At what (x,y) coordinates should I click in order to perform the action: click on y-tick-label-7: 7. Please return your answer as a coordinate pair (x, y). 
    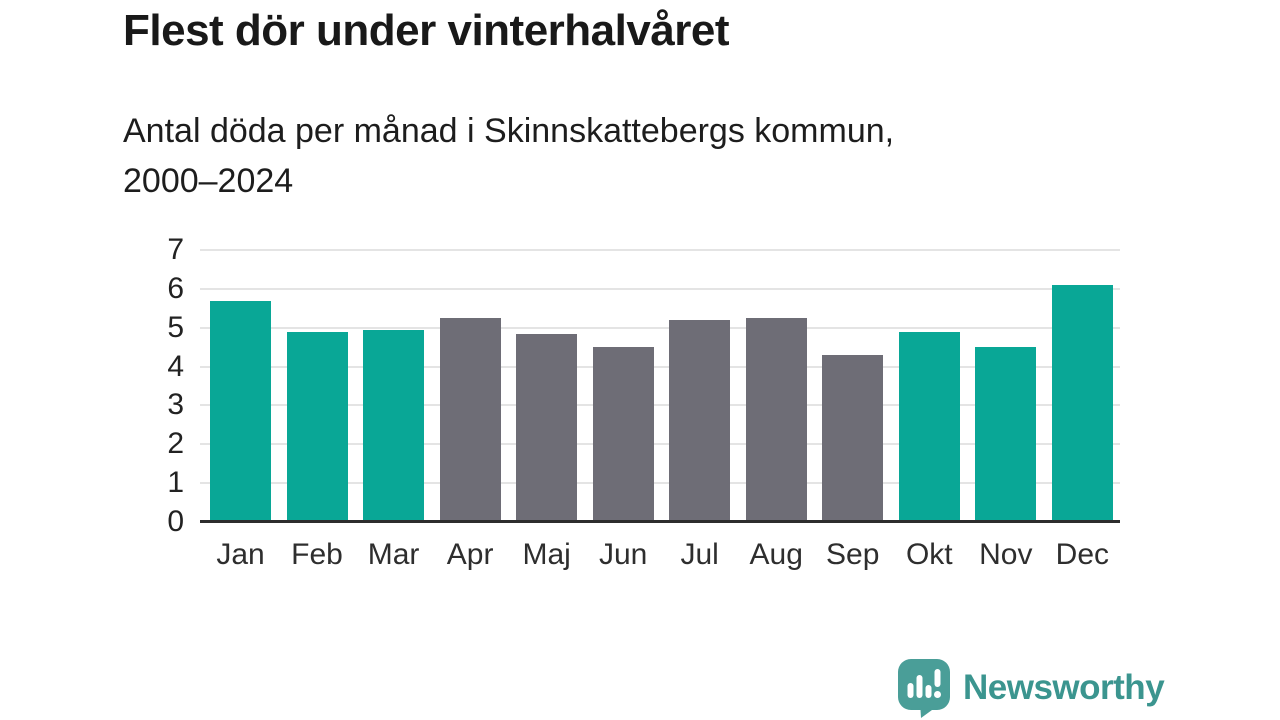
    Looking at the image, I should click on (175, 249).